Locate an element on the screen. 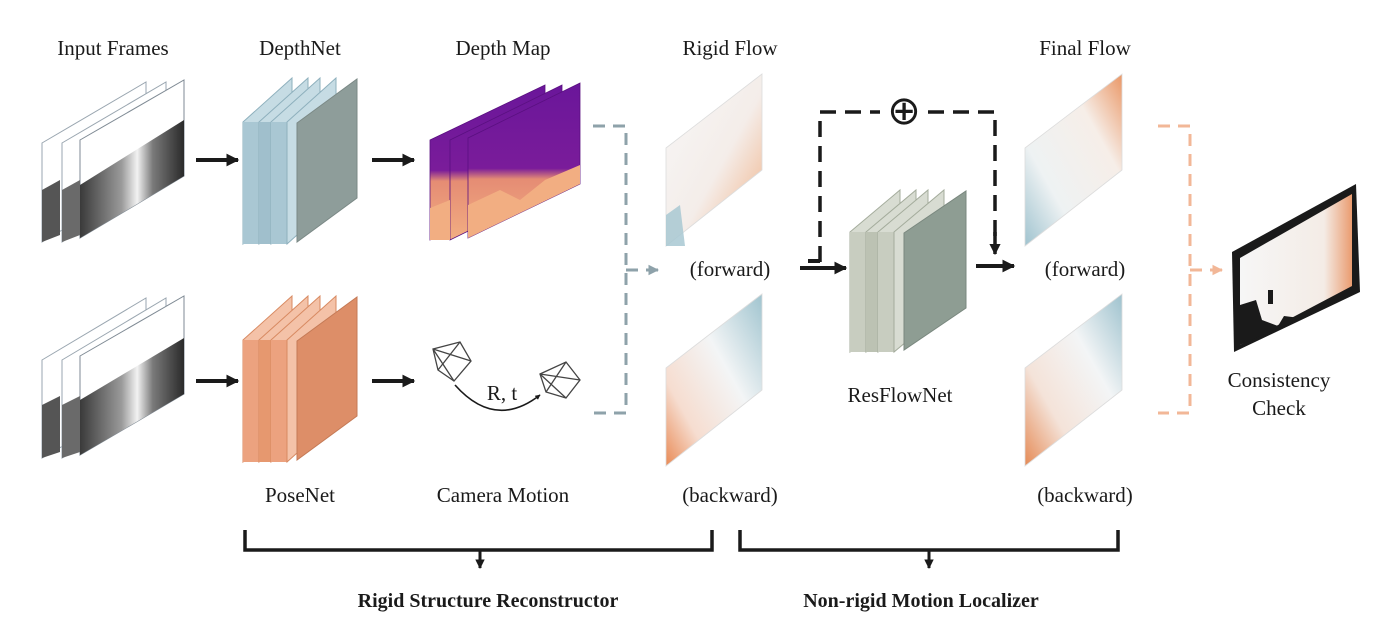  label-depth-map: Depth Map is located at coordinates (502, 48).